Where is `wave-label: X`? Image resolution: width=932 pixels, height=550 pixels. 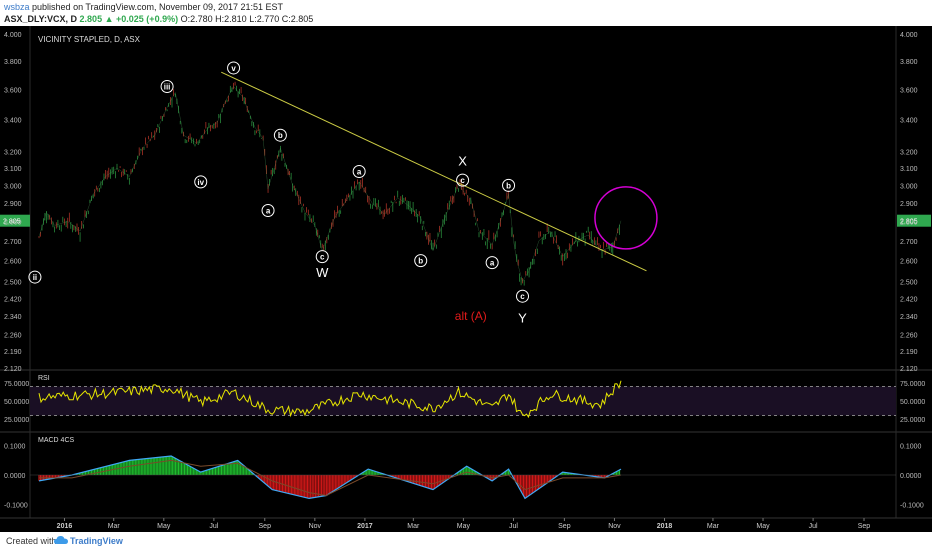
wave-label: X is located at coordinates (462, 160).